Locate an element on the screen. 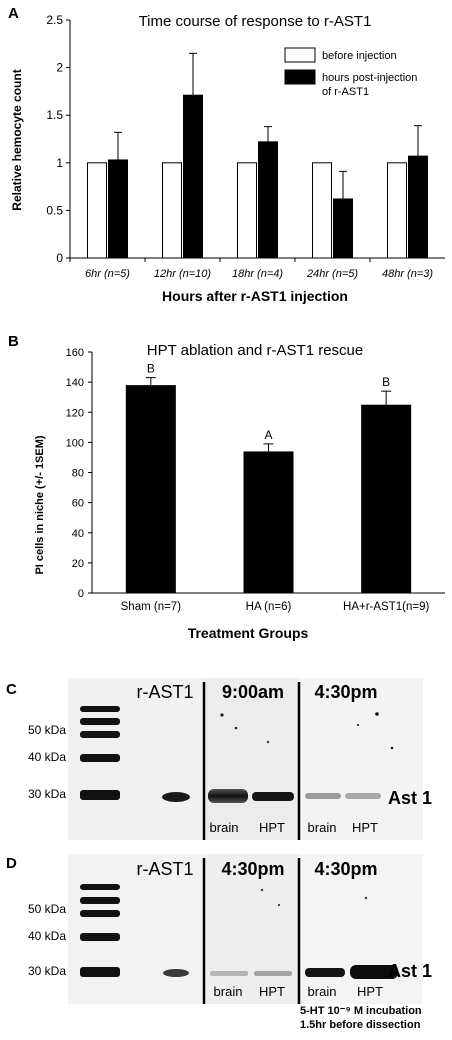  blot-c-band-brain-am is located at coordinates (228, 796).